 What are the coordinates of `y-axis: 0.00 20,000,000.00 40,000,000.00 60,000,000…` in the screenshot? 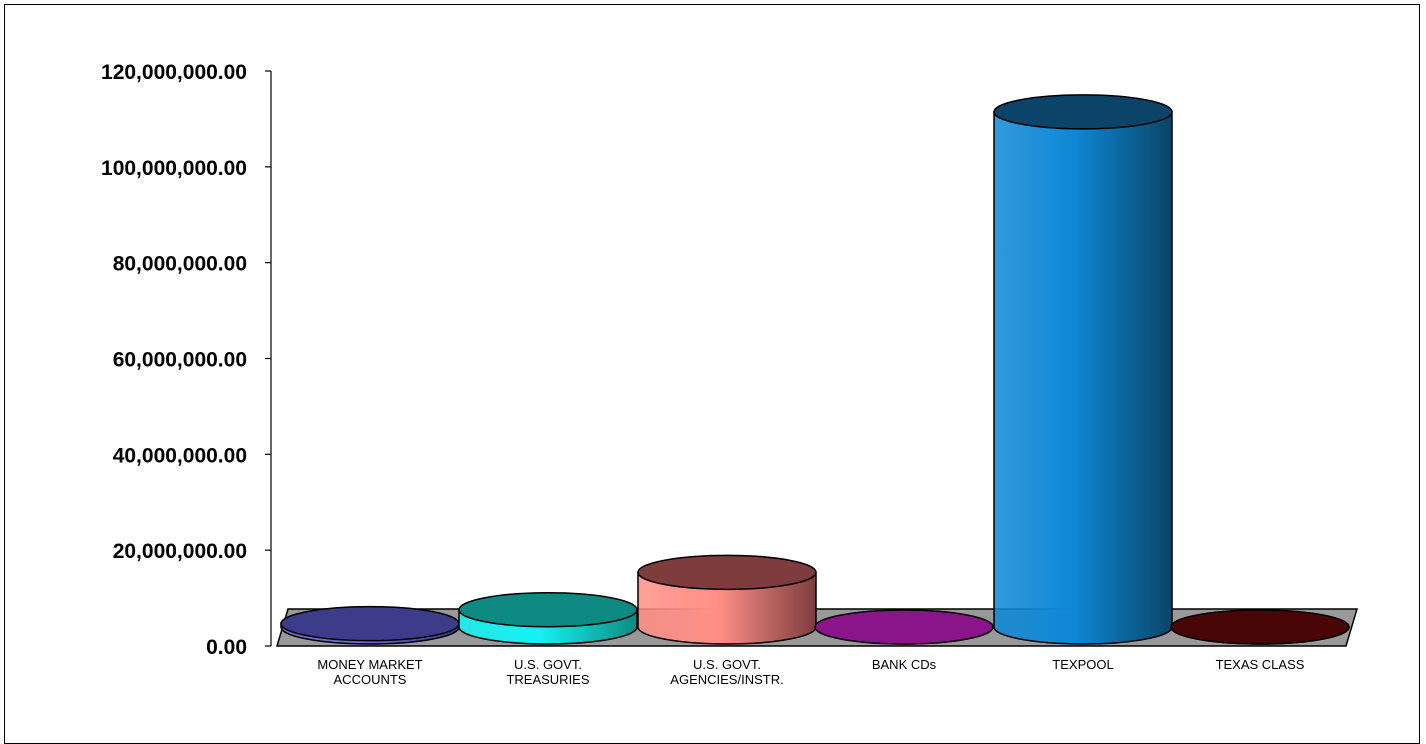 It's located at (186, 360).